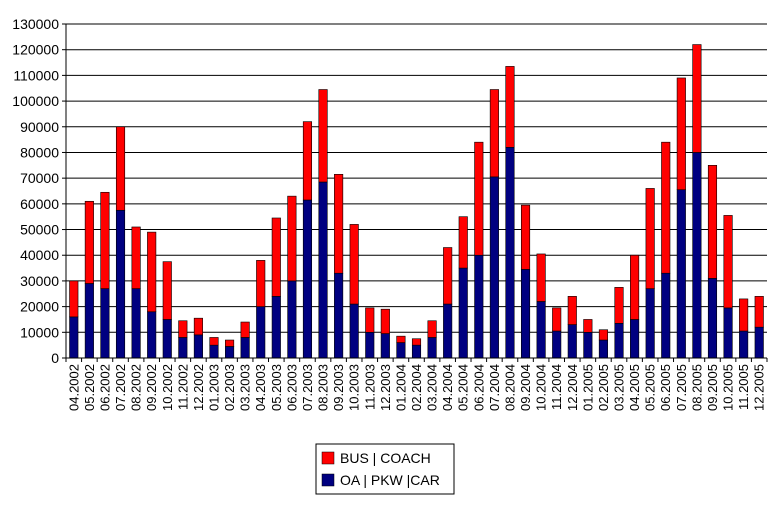 The width and height of the screenshot is (772, 516). I want to click on x-tick-label: 10.2003, so click(354, 387).